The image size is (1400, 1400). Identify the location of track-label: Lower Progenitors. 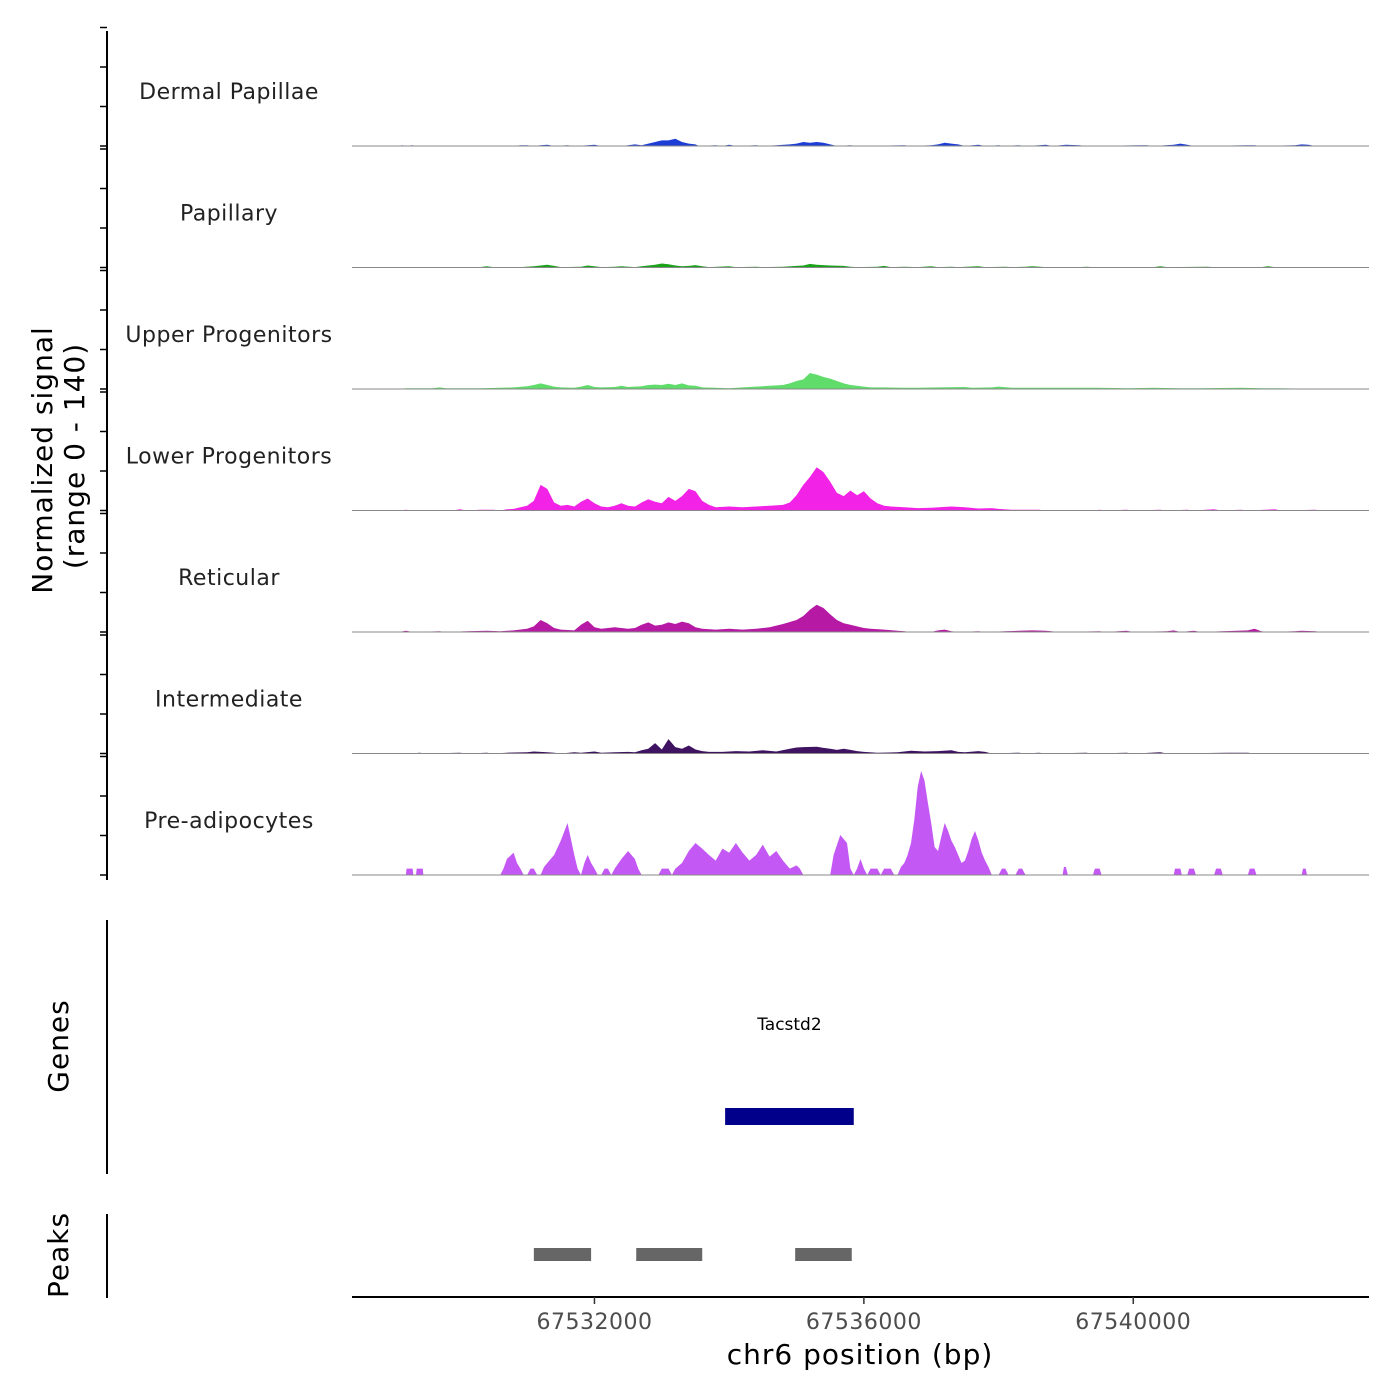
(229, 457).